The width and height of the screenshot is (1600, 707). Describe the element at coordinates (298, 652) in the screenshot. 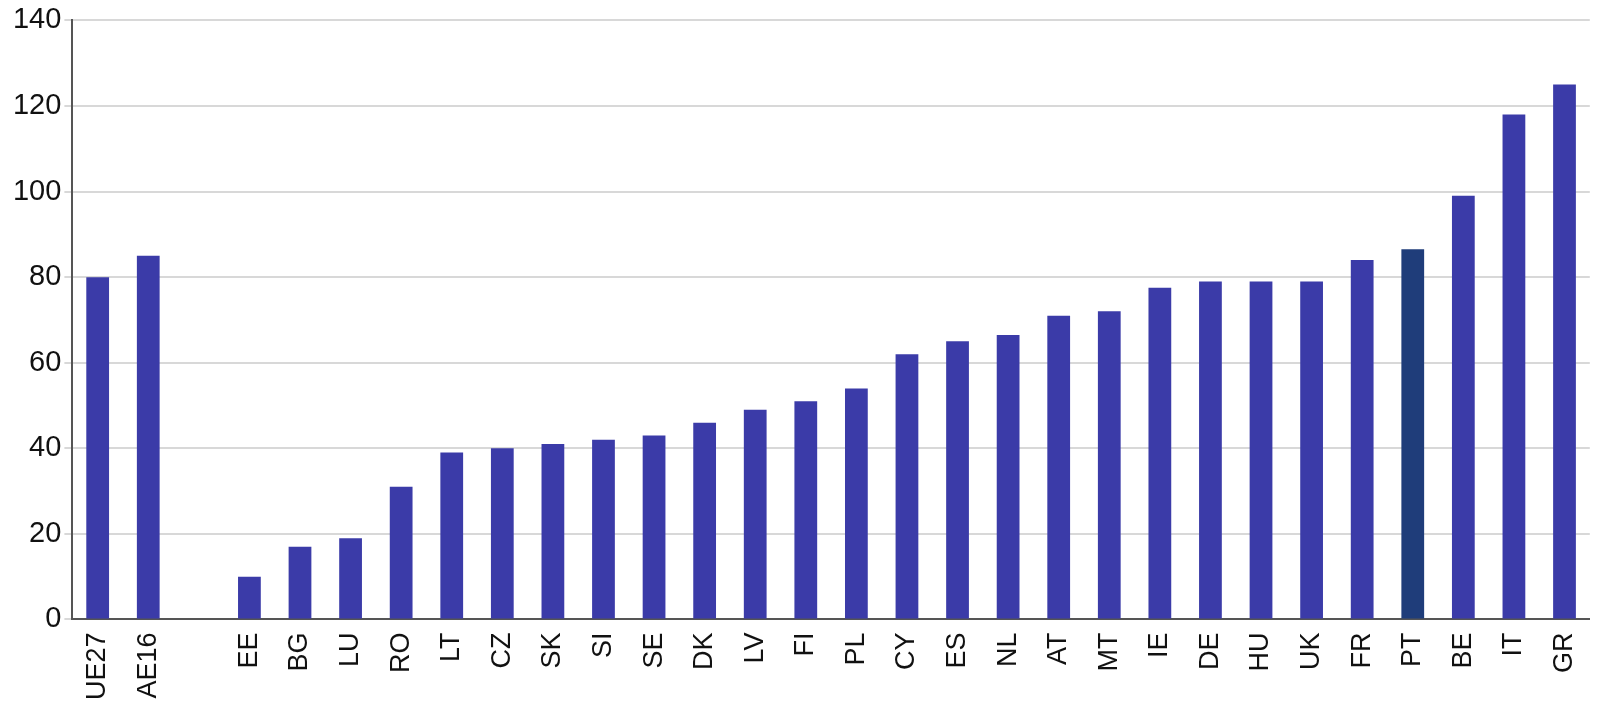

I see `x-tick-label: BG` at that location.